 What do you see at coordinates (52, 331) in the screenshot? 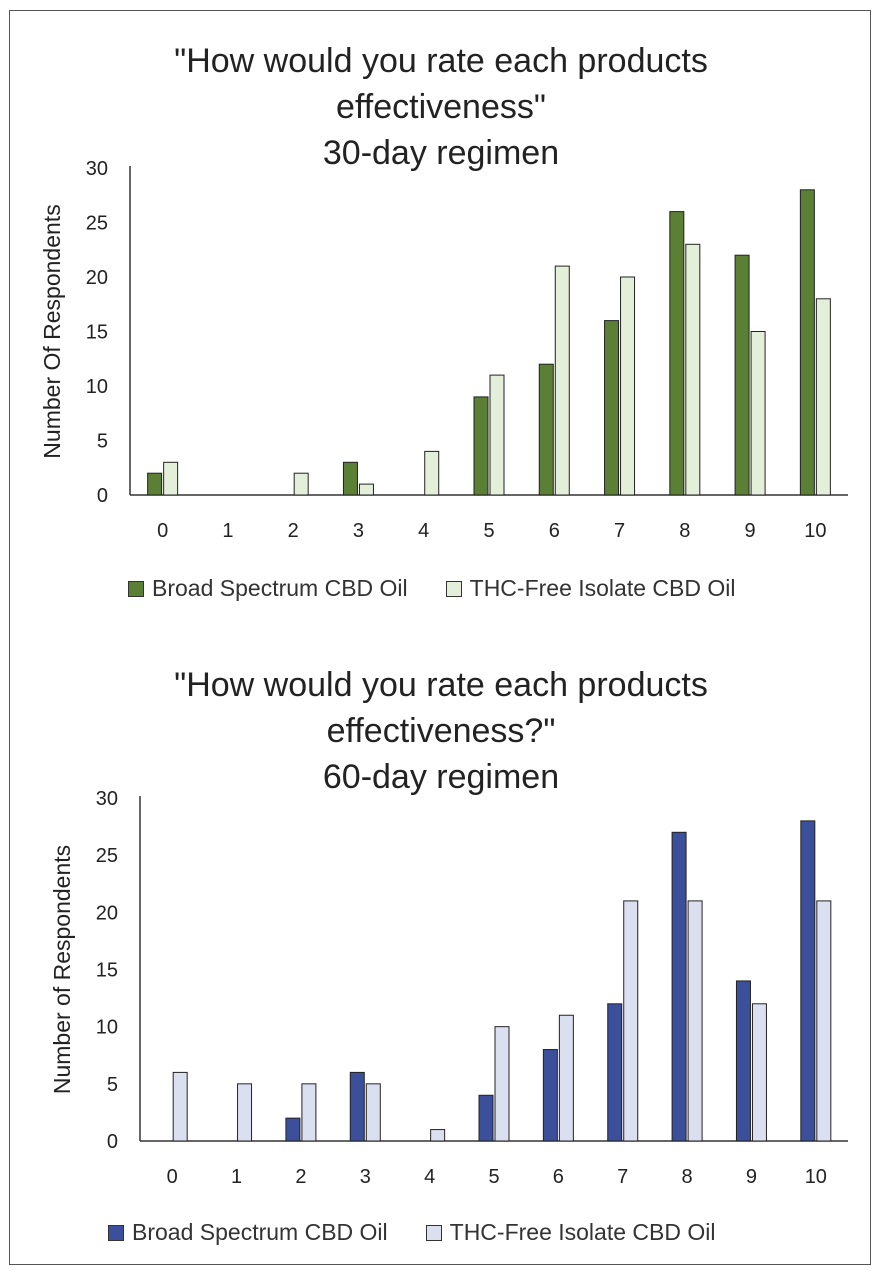
I see `y-axis-title: Number Of Respondents` at bounding box center [52, 331].